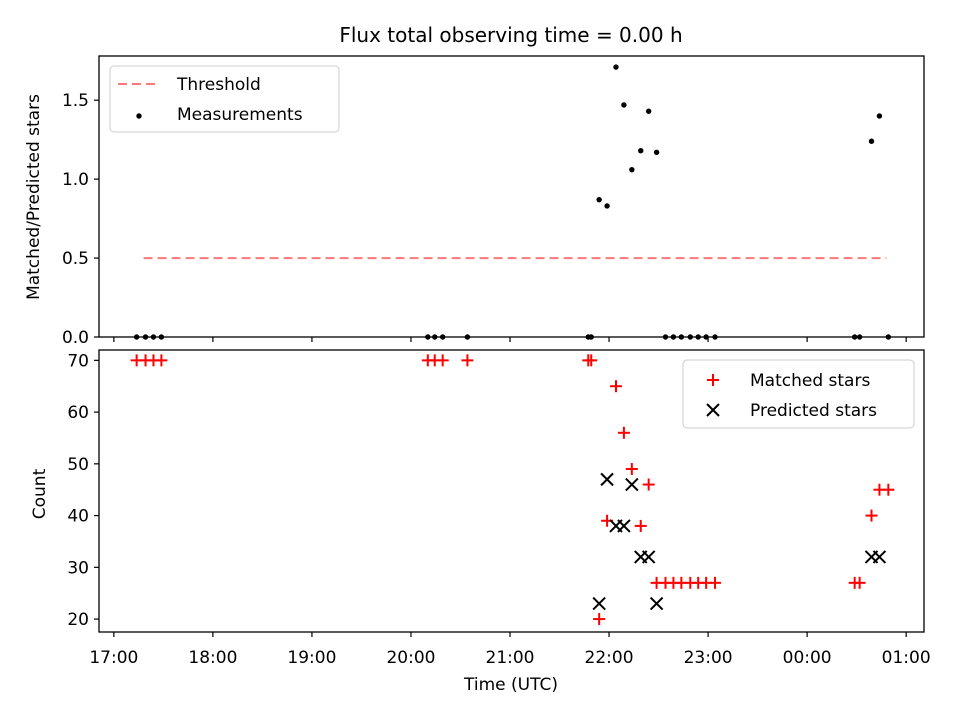 The height and width of the screenshot is (720, 960). Describe the element at coordinates (510, 339) in the screenshot. I see `ratio-x-ticks` at that location.